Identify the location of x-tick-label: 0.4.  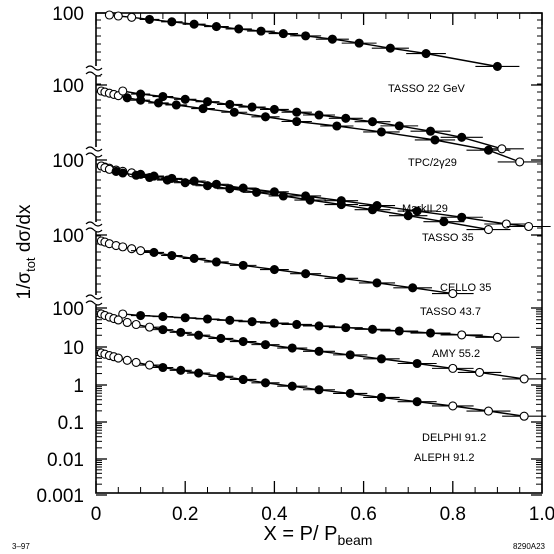
(274, 514).